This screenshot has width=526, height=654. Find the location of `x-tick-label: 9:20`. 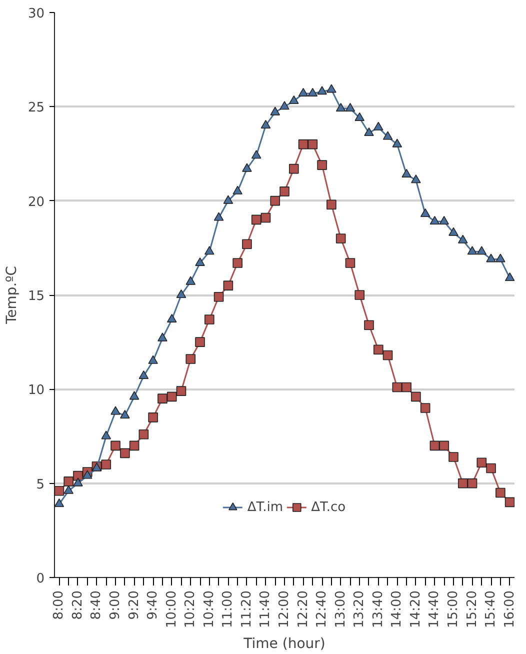

x-tick-label: 9:20 is located at coordinates (134, 605).